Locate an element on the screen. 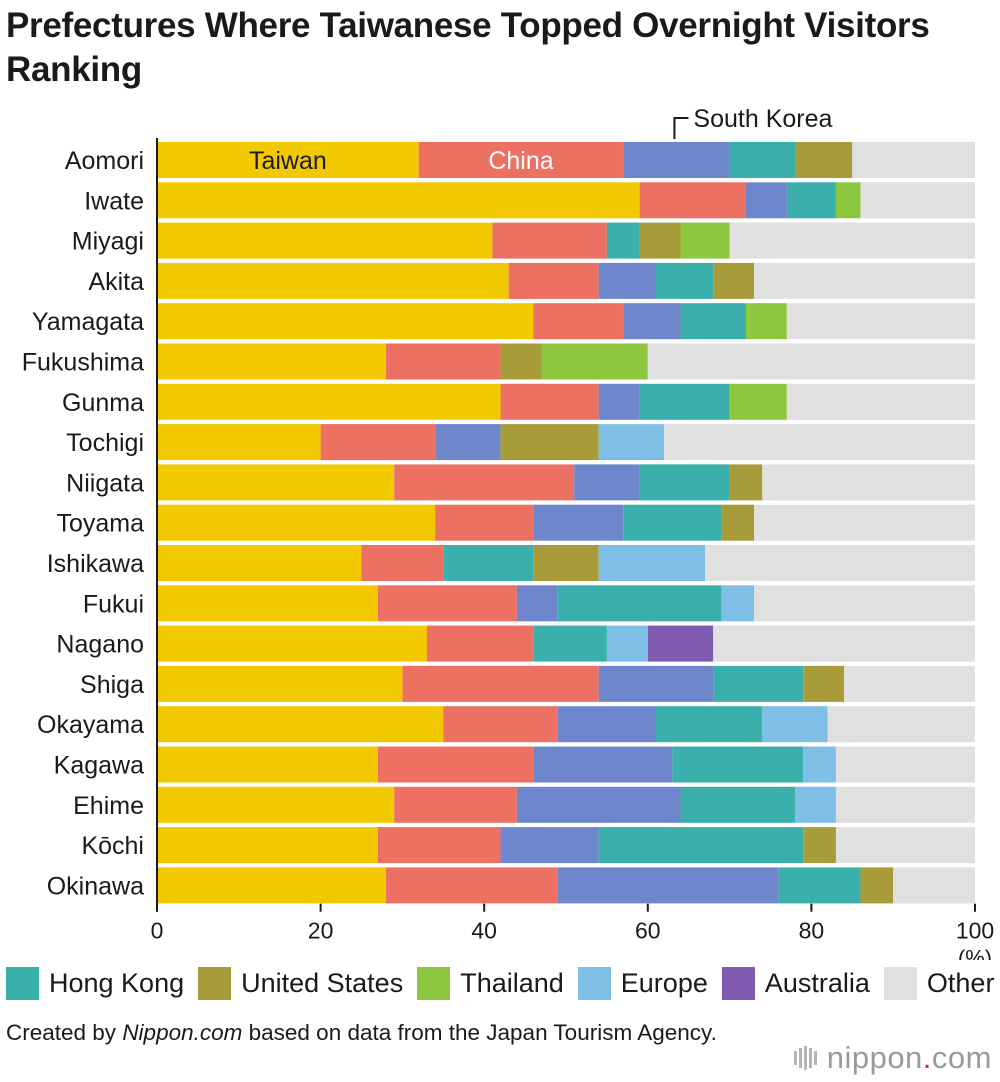 The width and height of the screenshot is (1000, 1082). x-tick-label: 80 is located at coordinates (812, 931).